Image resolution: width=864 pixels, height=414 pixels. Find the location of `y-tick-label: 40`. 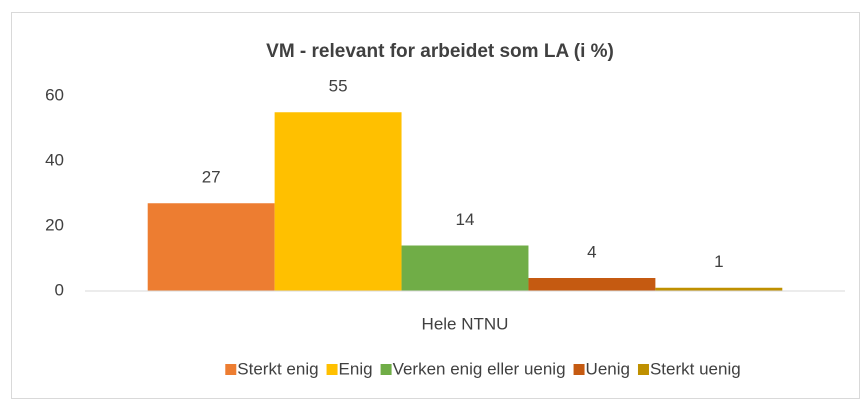

y-tick-label: 40 is located at coordinates (54, 159).